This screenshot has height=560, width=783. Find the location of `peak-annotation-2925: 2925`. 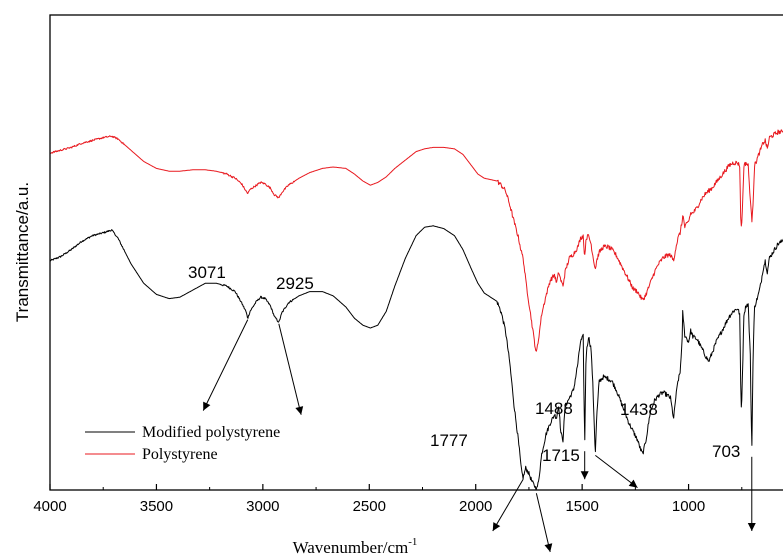

peak-annotation-2925: 2925 is located at coordinates (295, 344).